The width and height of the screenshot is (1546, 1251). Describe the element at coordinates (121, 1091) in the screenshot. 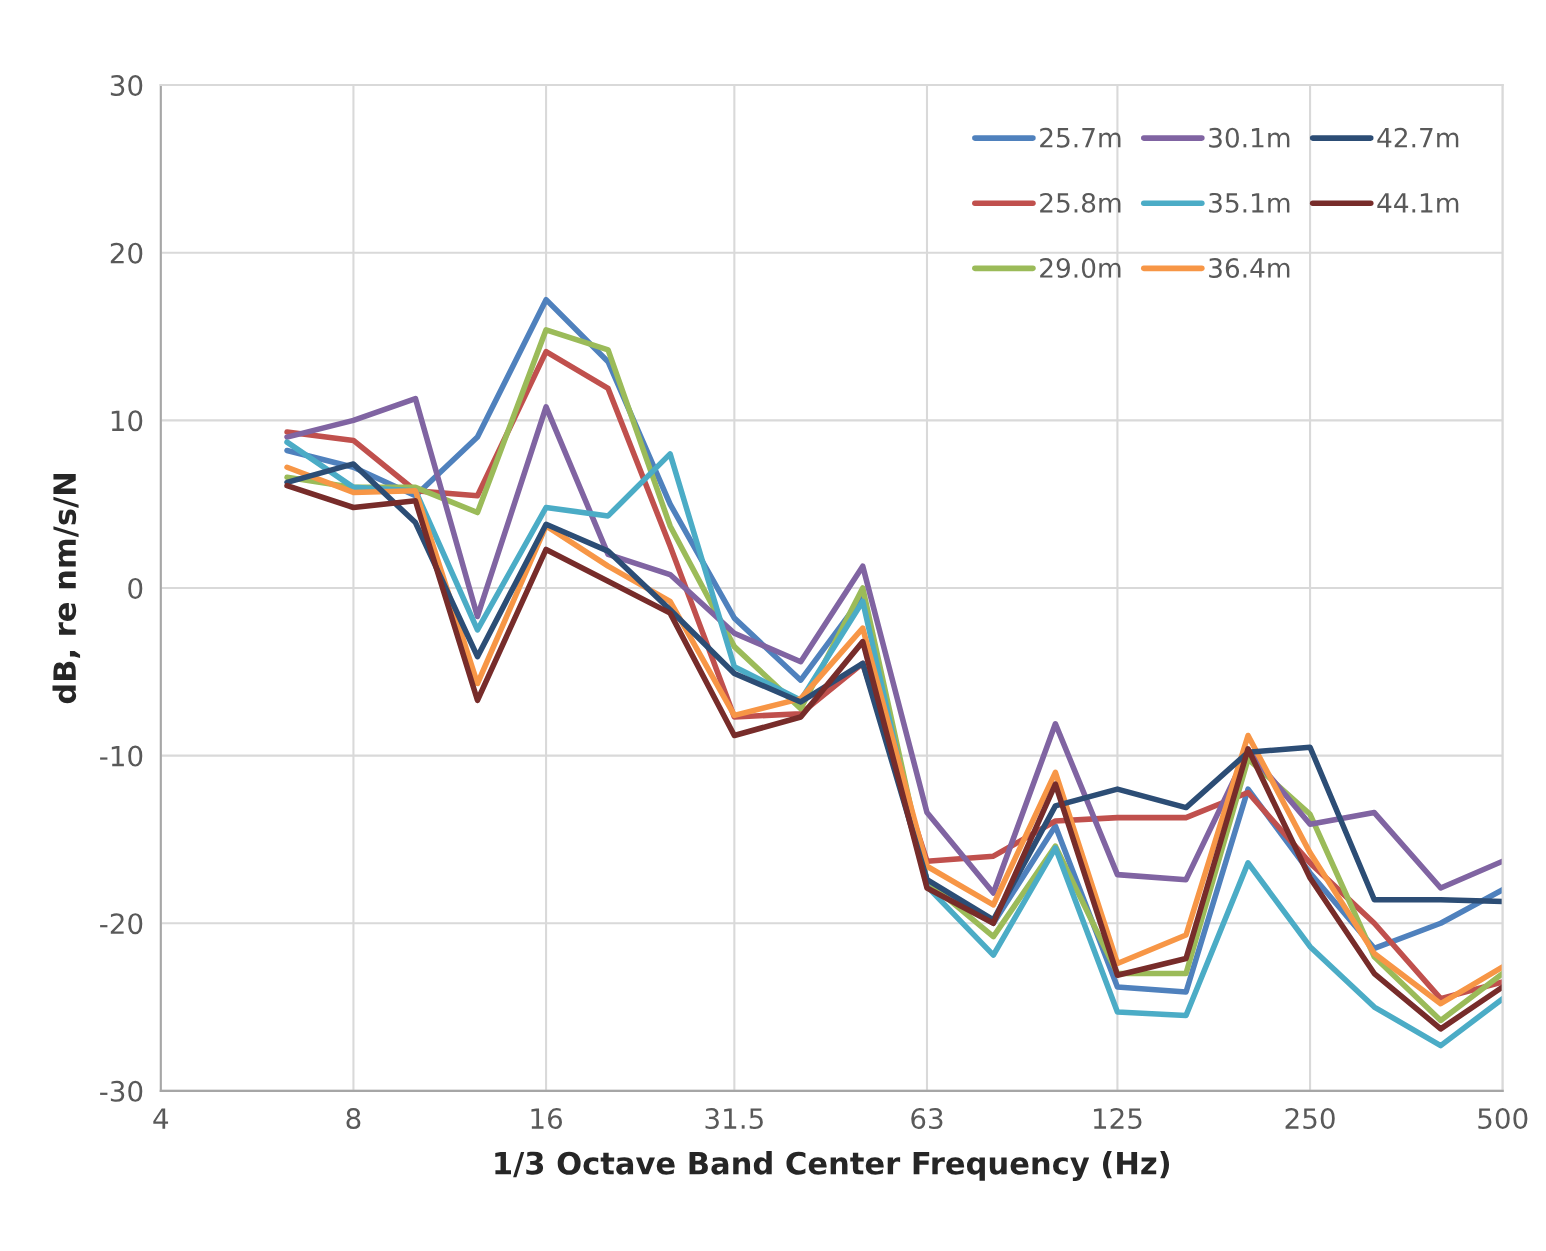

I see `y-tick-label: -30` at that location.